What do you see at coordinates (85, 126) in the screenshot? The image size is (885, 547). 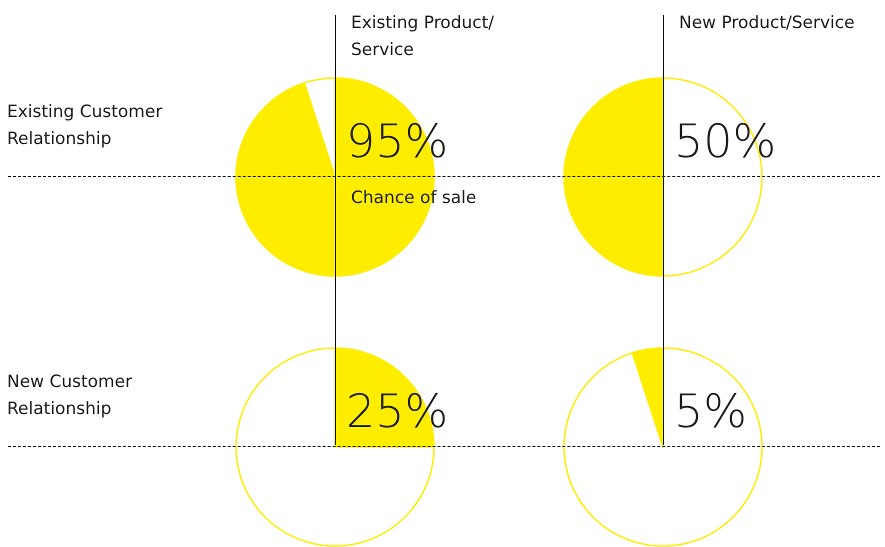 I see `text: Existing Customer Relationship` at bounding box center [85, 126].